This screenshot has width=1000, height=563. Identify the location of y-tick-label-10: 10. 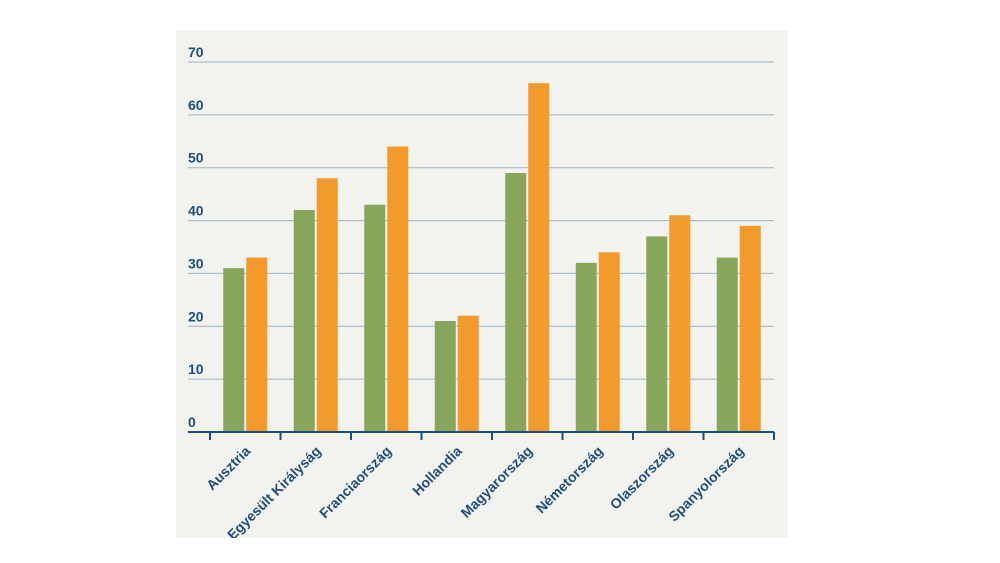
(196, 369).